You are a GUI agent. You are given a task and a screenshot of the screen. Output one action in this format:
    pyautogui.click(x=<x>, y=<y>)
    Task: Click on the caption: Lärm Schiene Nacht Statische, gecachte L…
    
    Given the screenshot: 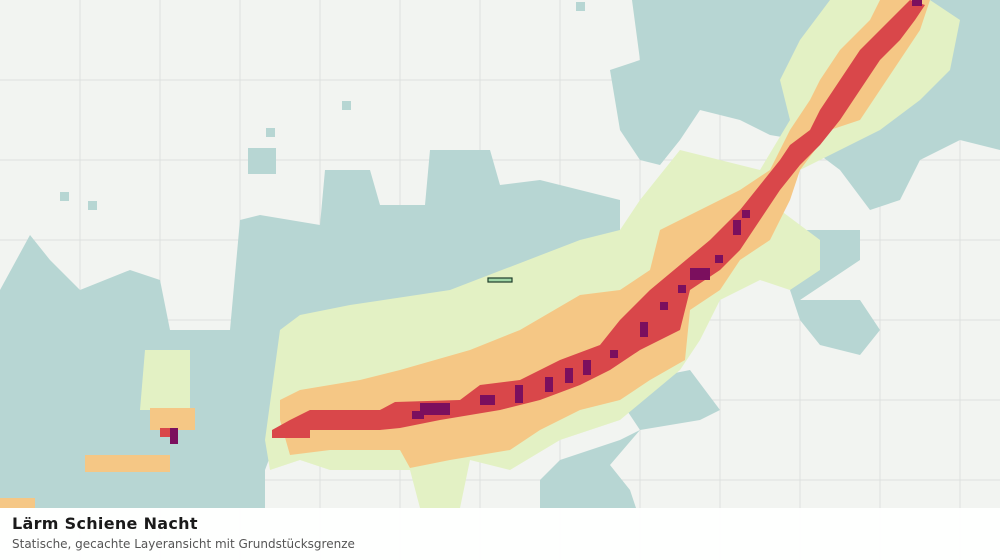 What is the action you would take?
    pyautogui.click(x=500, y=534)
    